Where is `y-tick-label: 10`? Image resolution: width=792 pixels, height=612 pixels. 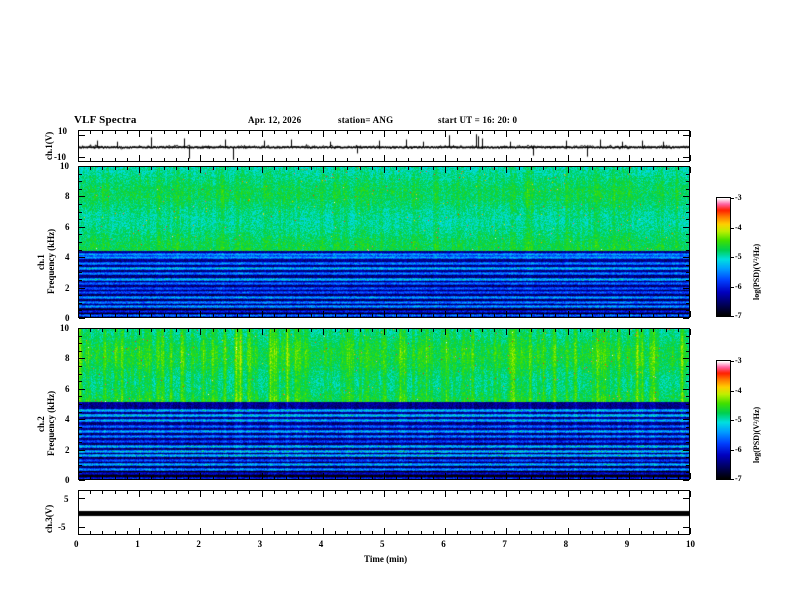 y-tick-label: 10 is located at coordinates (64, 328).